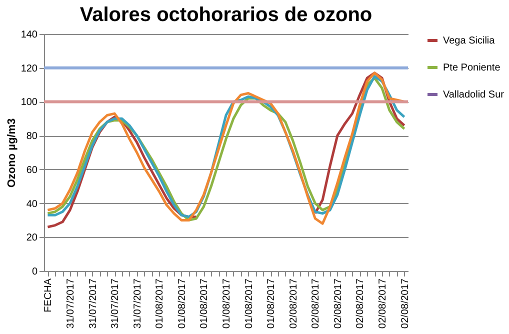 The width and height of the screenshot is (509, 334). Describe the element at coordinates (29, 35) in the screenshot. I see `y-tick-label: 140` at that location.